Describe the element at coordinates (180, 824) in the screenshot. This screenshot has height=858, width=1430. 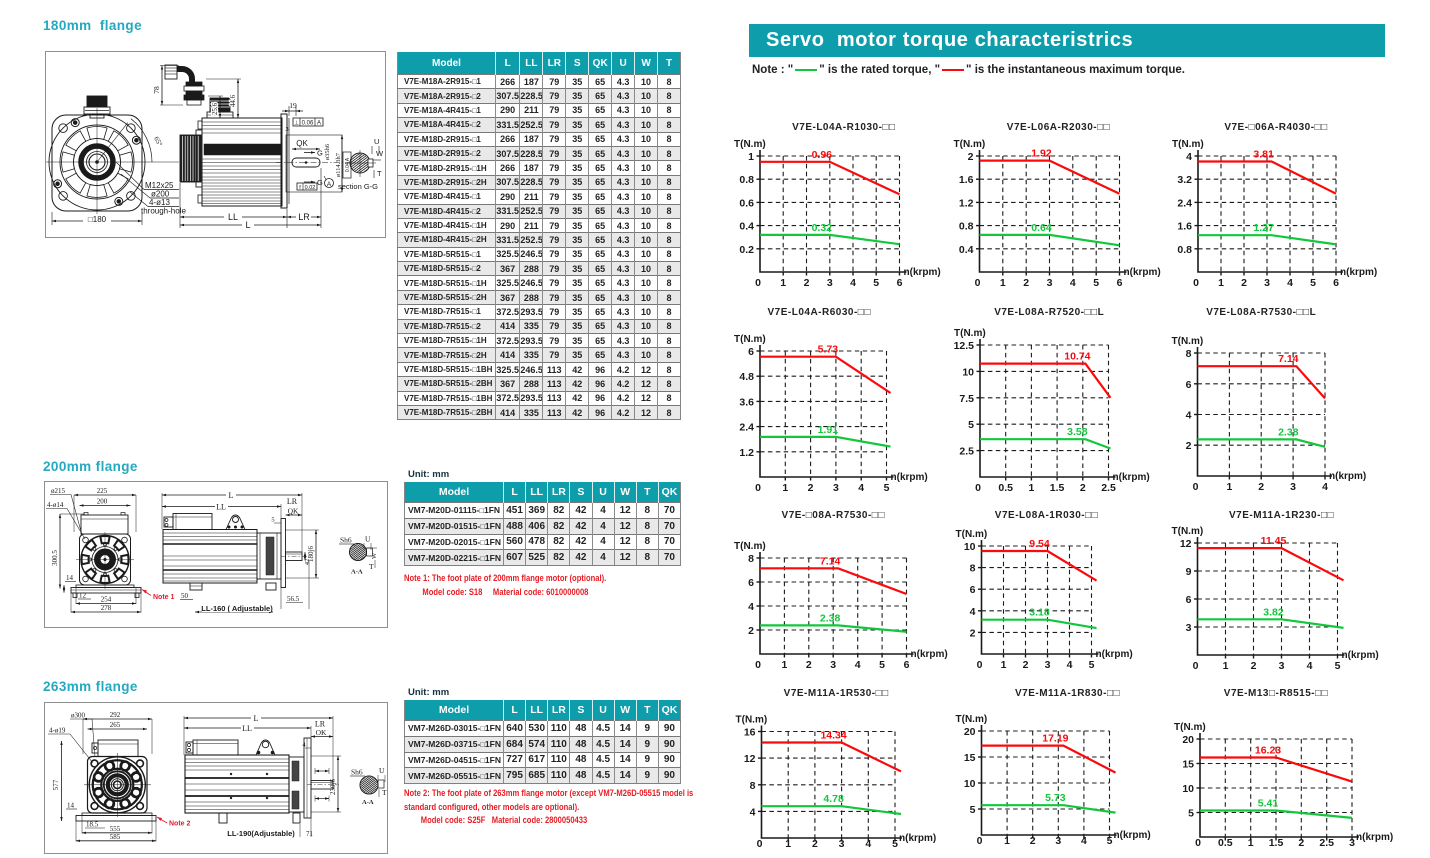
I see `svg-text: Note 2` at that location.